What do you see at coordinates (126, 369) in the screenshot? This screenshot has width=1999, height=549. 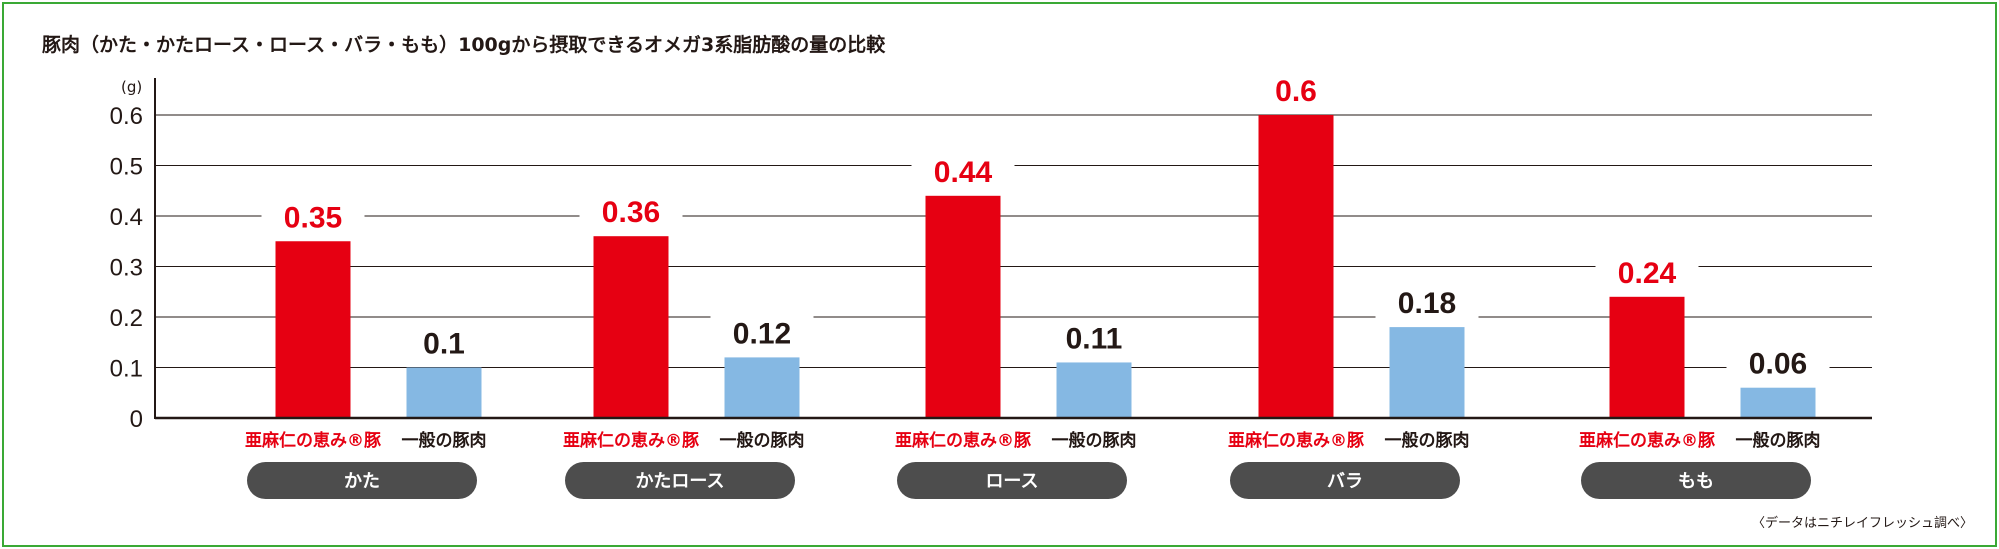 I see `y-tick-label: 0.1` at bounding box center [126, 369].